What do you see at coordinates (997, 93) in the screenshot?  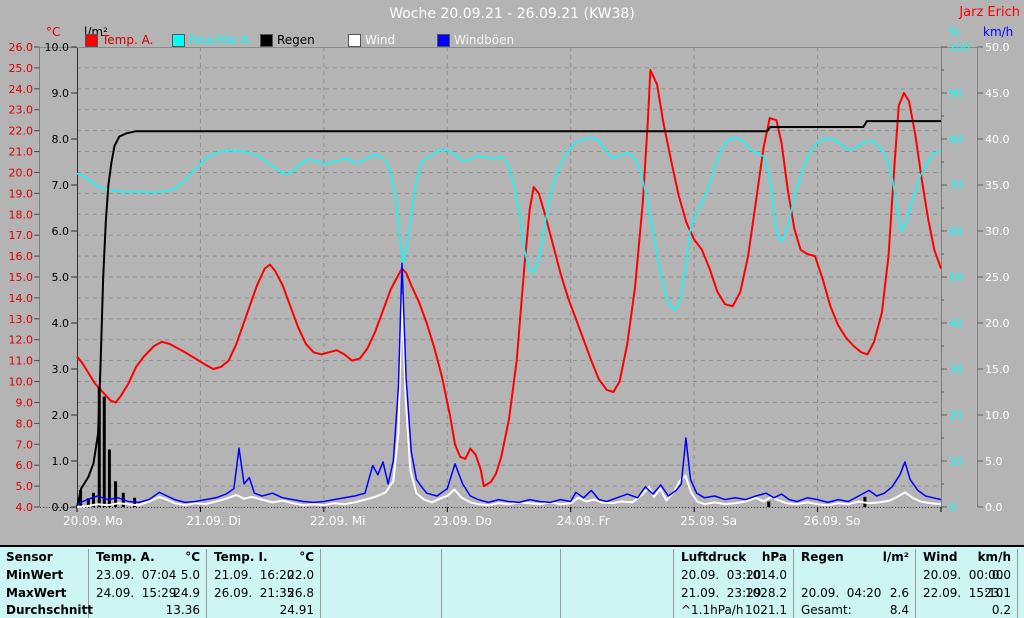 I see `wind-tick-label: 45.0` at bounding box center [997, 93].